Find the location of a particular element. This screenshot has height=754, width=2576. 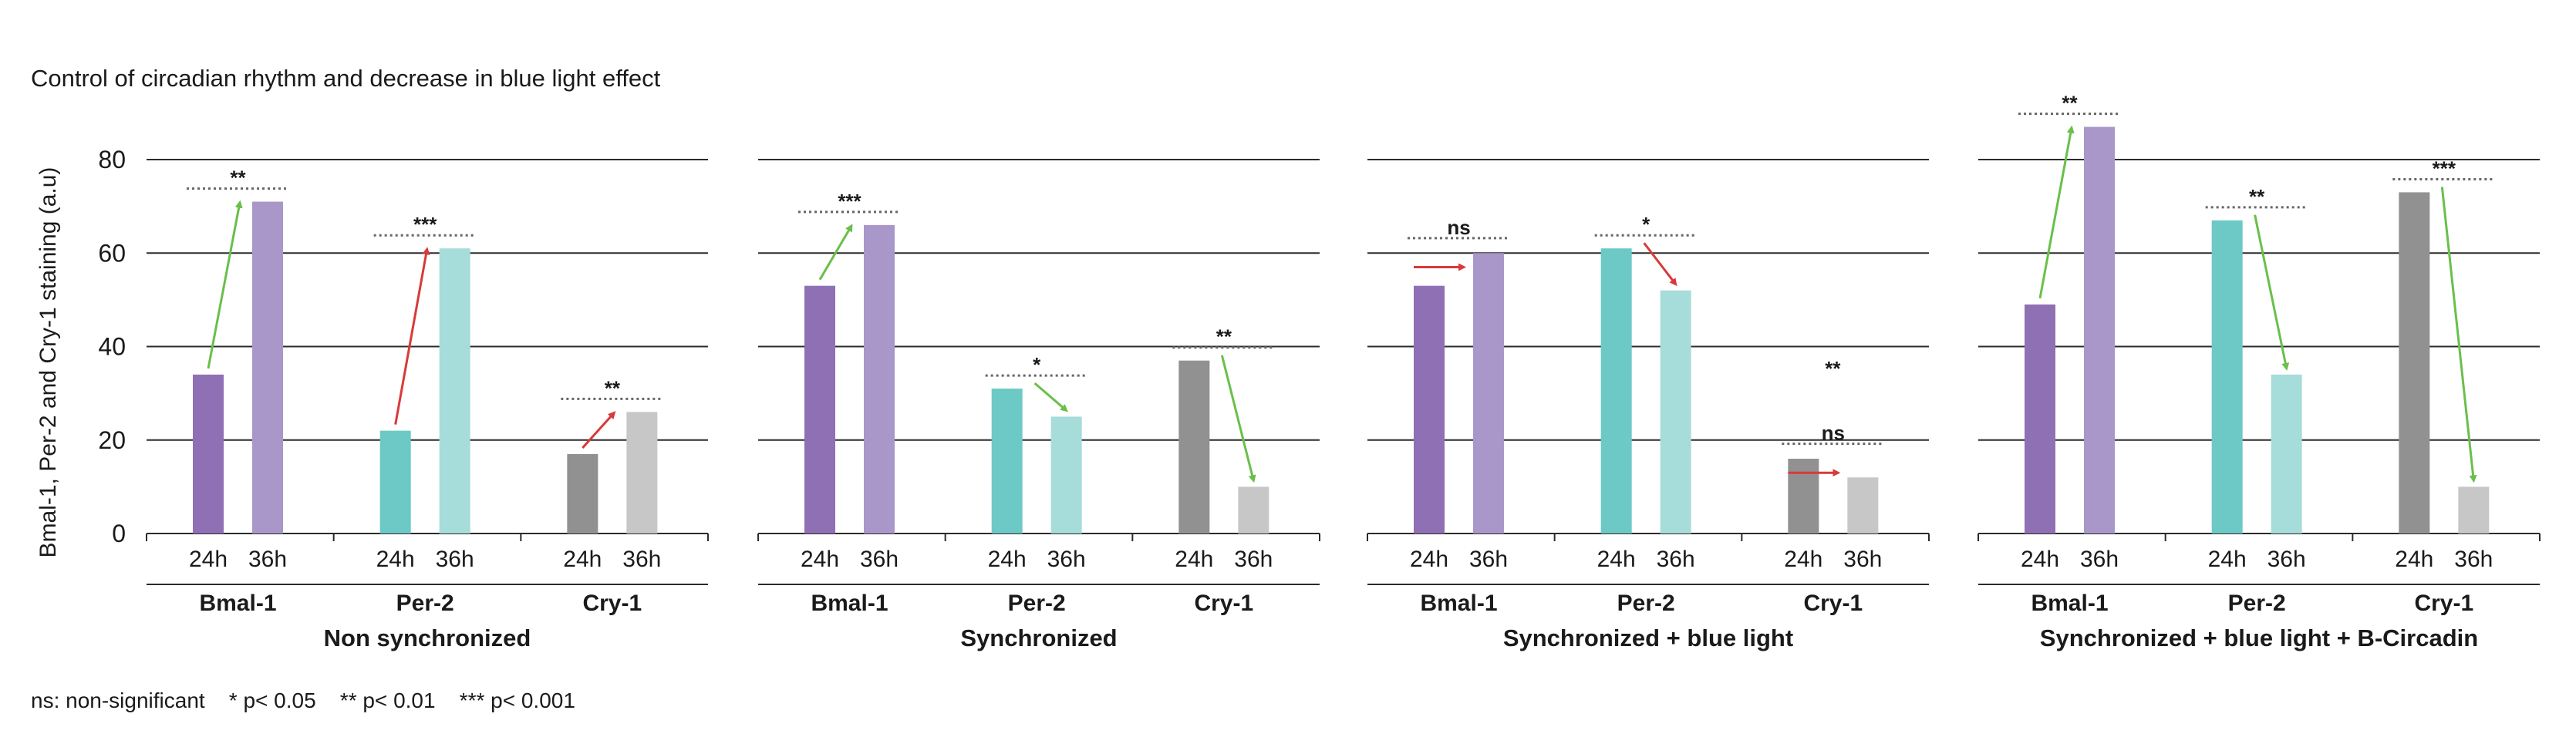

y-tick-label: 60 is located at coordinates (112, 253).